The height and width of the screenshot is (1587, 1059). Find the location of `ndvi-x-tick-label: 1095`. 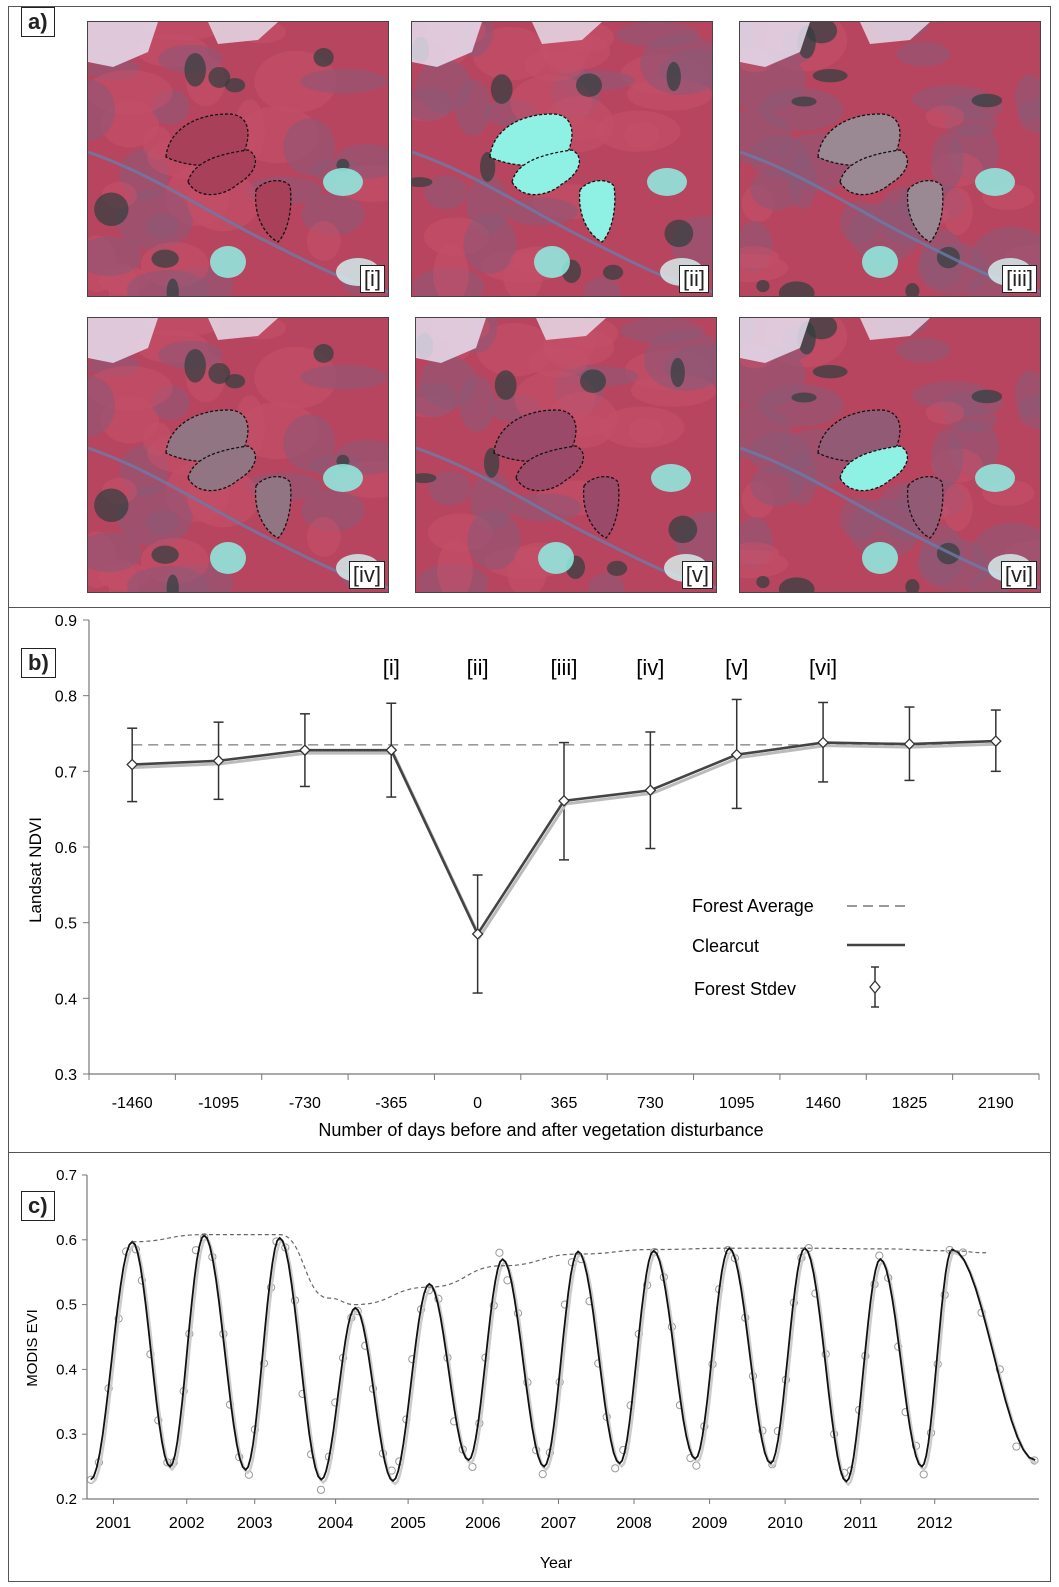

ndvi-x-tick-label: 1095 is located at coordinates (737, 1103).